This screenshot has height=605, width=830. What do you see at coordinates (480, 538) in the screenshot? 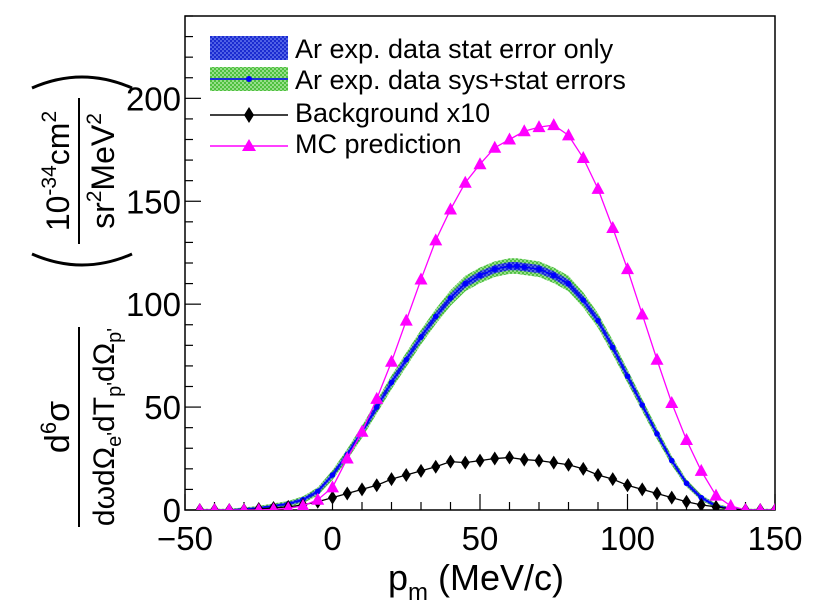
I see `x-tick-label: 50` at bounding box center [480, 538].